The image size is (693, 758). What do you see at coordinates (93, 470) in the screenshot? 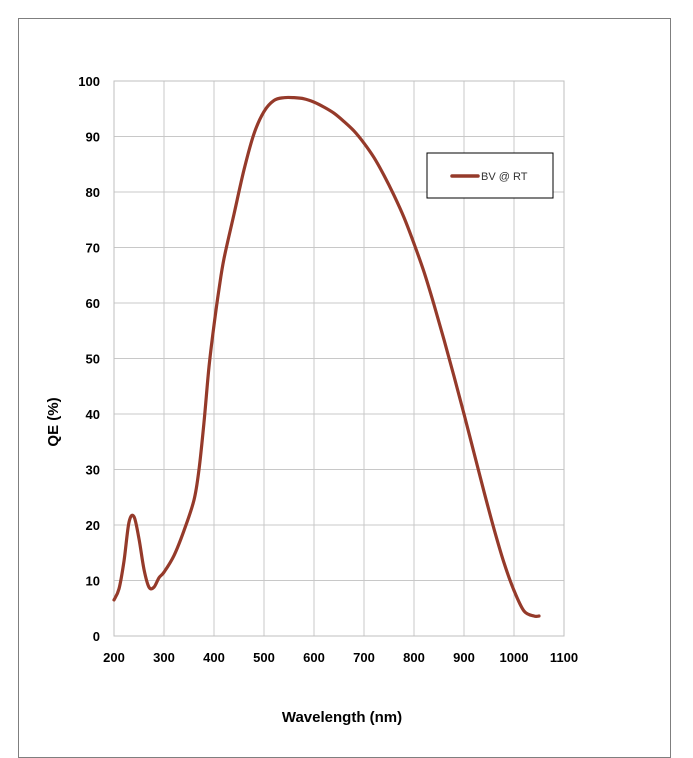
I see `y-tick-label-30: 30` at bounding box center [93, 470].